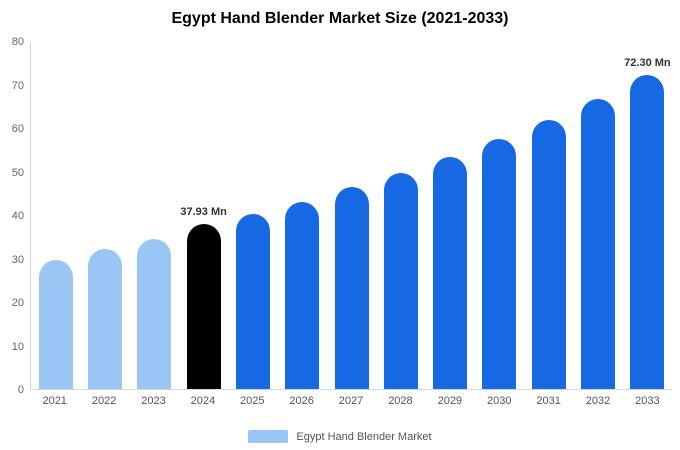 The image size is (680, 450). Describe the element at coordinates (647, 63) in the screenshot. I see `data-label-2033: 72.30 Mn` at that location.